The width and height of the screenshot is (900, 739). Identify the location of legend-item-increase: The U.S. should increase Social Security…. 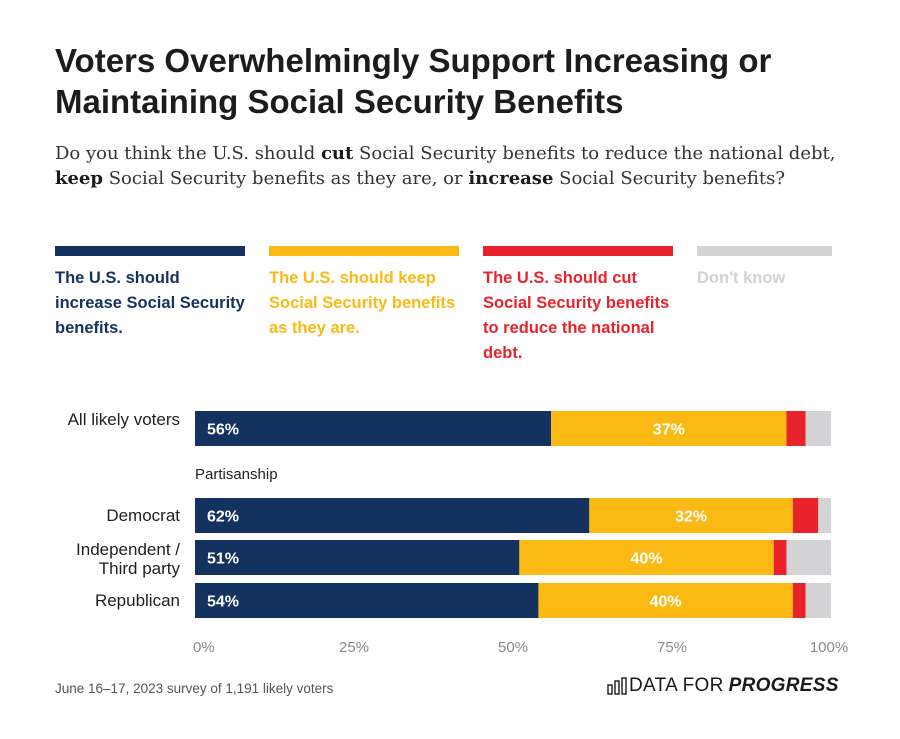
(150, 293).